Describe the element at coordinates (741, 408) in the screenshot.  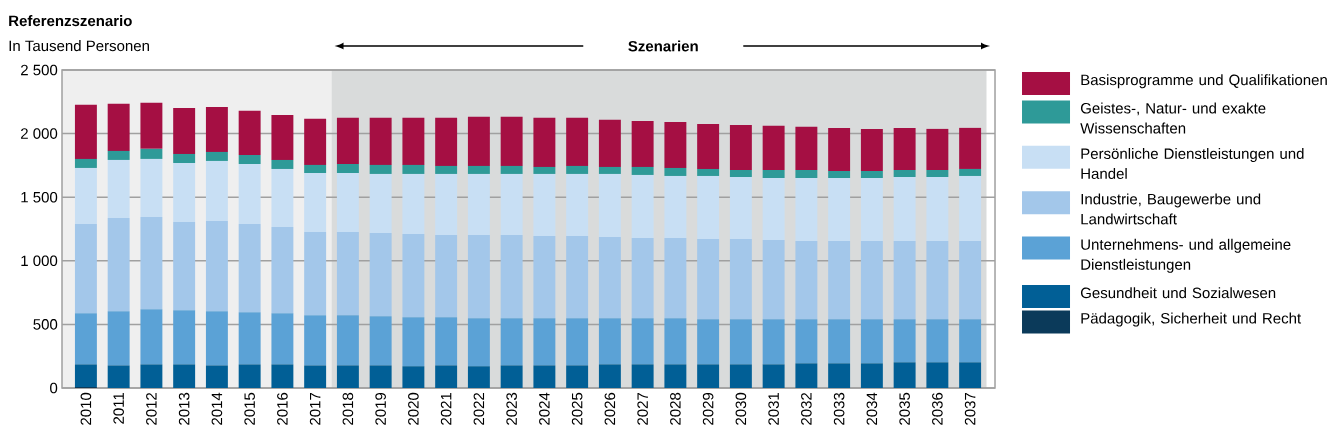
I see `x-tick-label: 2030` at that location.